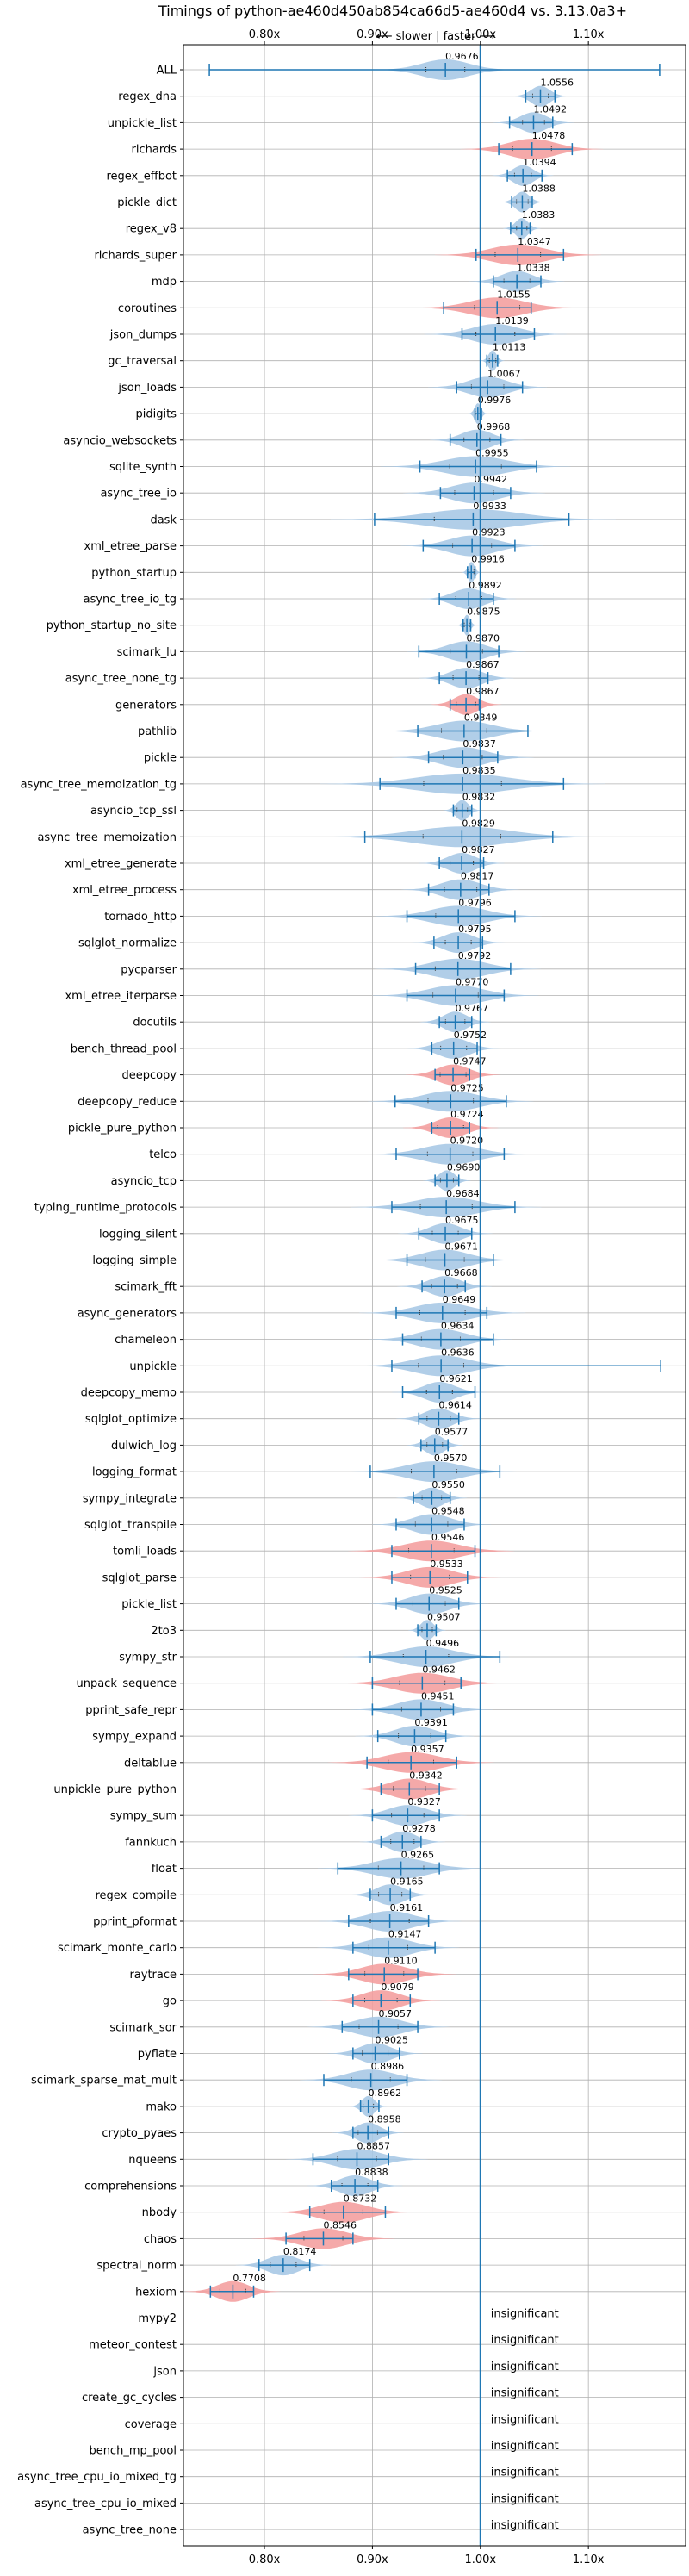  Describe the element at coordinates (213, 2261) in the screenshot. I see `benchmark-row: spectral_norm 0.8174` at that location.